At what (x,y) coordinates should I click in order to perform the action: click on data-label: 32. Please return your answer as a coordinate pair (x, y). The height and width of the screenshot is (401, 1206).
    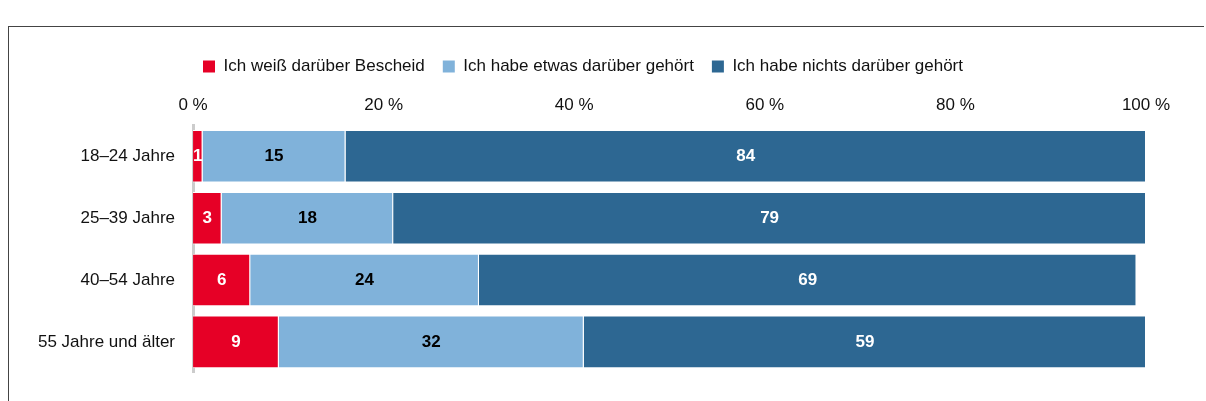
    Looking at the image, I should click on (431, 341).